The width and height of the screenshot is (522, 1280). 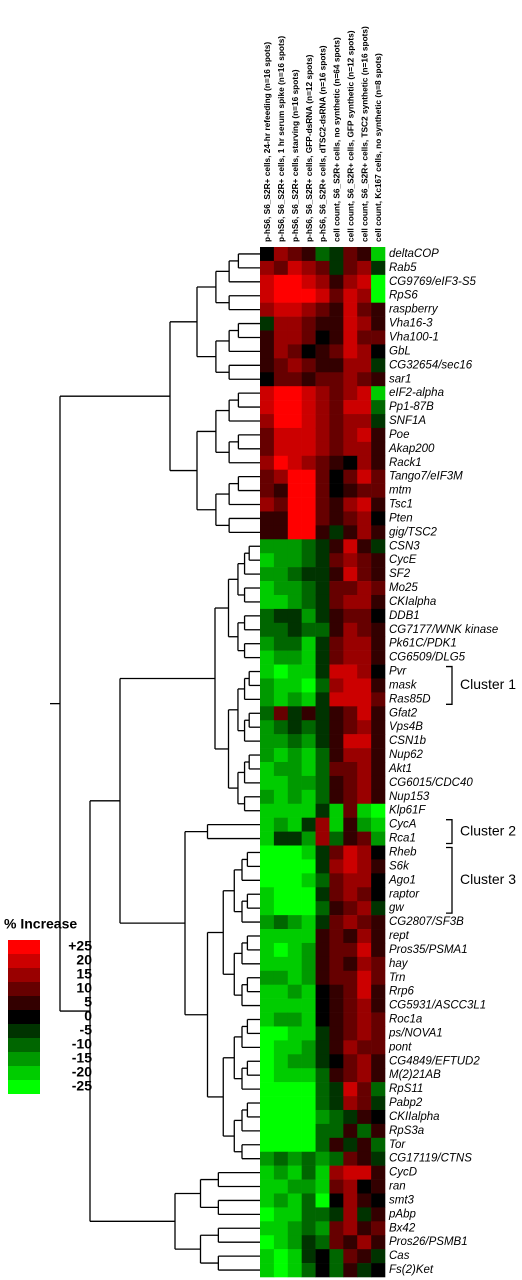 What do you see at coordinates (404, 894) in the screenshot?
I see `row-label: raptor` at bounding box center [404, 894].